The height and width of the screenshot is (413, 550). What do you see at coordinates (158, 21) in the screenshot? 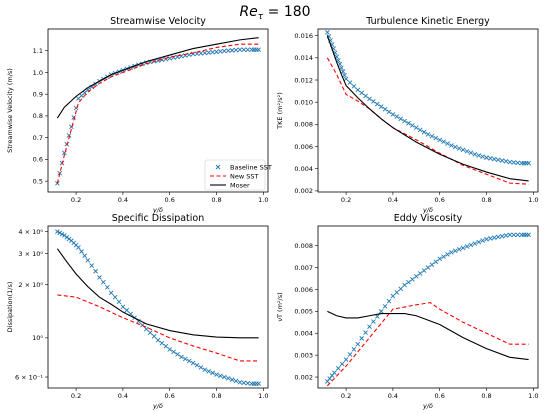
I see `chart-title: Streamwise Velocity` at bounding box center [158, 21].